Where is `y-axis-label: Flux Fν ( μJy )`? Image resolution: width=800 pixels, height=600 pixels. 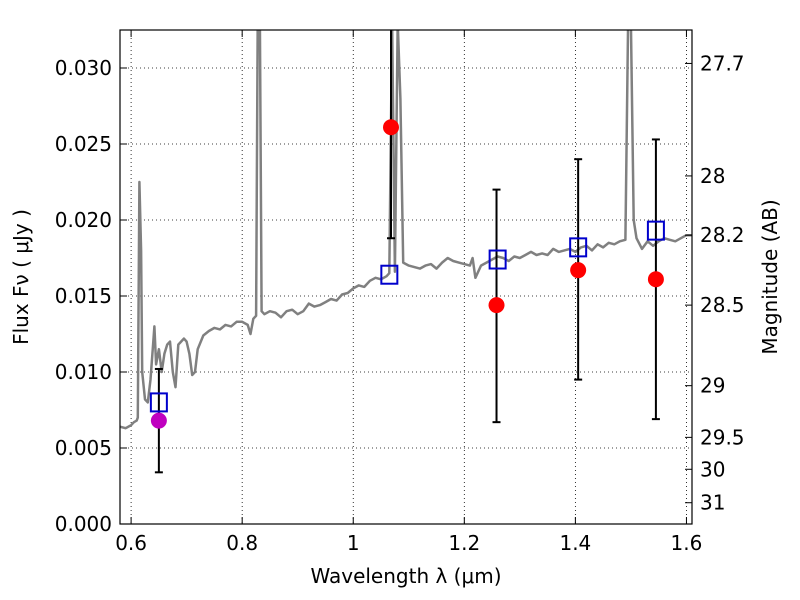
y-axis-label: Flux Fν ( μJy ) is located at coordinates (21, 277).